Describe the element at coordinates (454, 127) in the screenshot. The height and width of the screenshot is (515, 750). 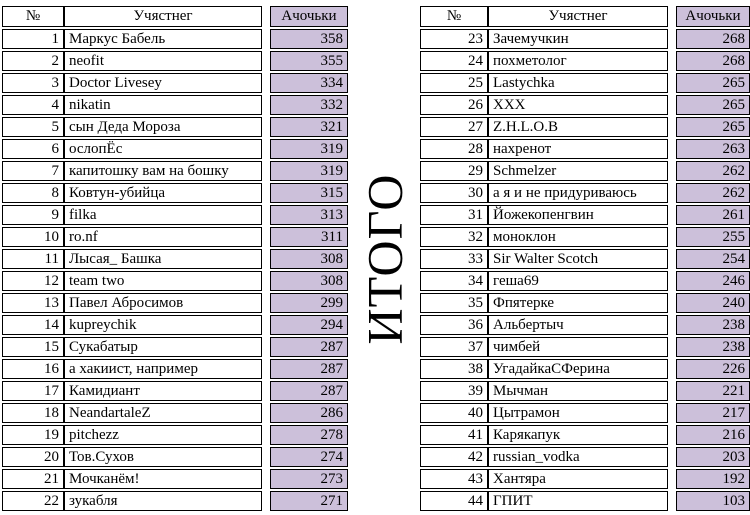
I see `cell-rank: 27` at that location.